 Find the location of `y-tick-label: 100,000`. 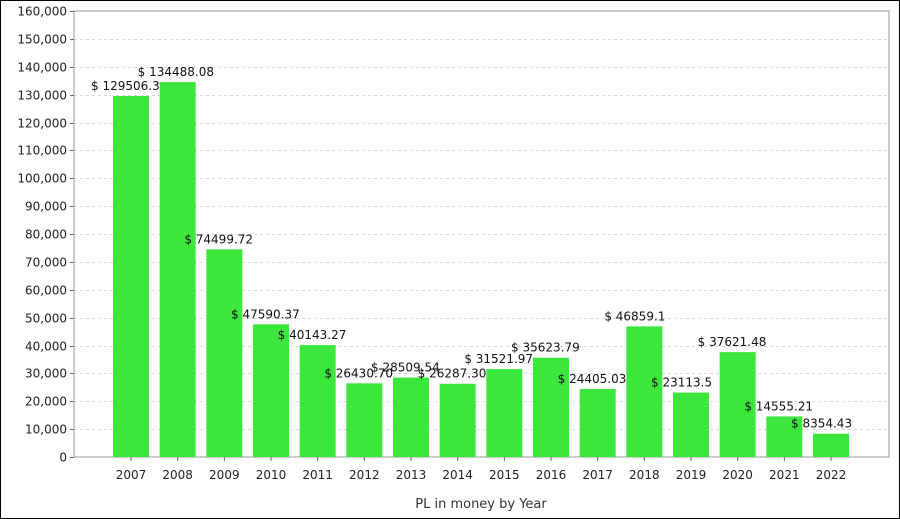

y-tick-label: 100,000 is located at coordinates (42, 179).